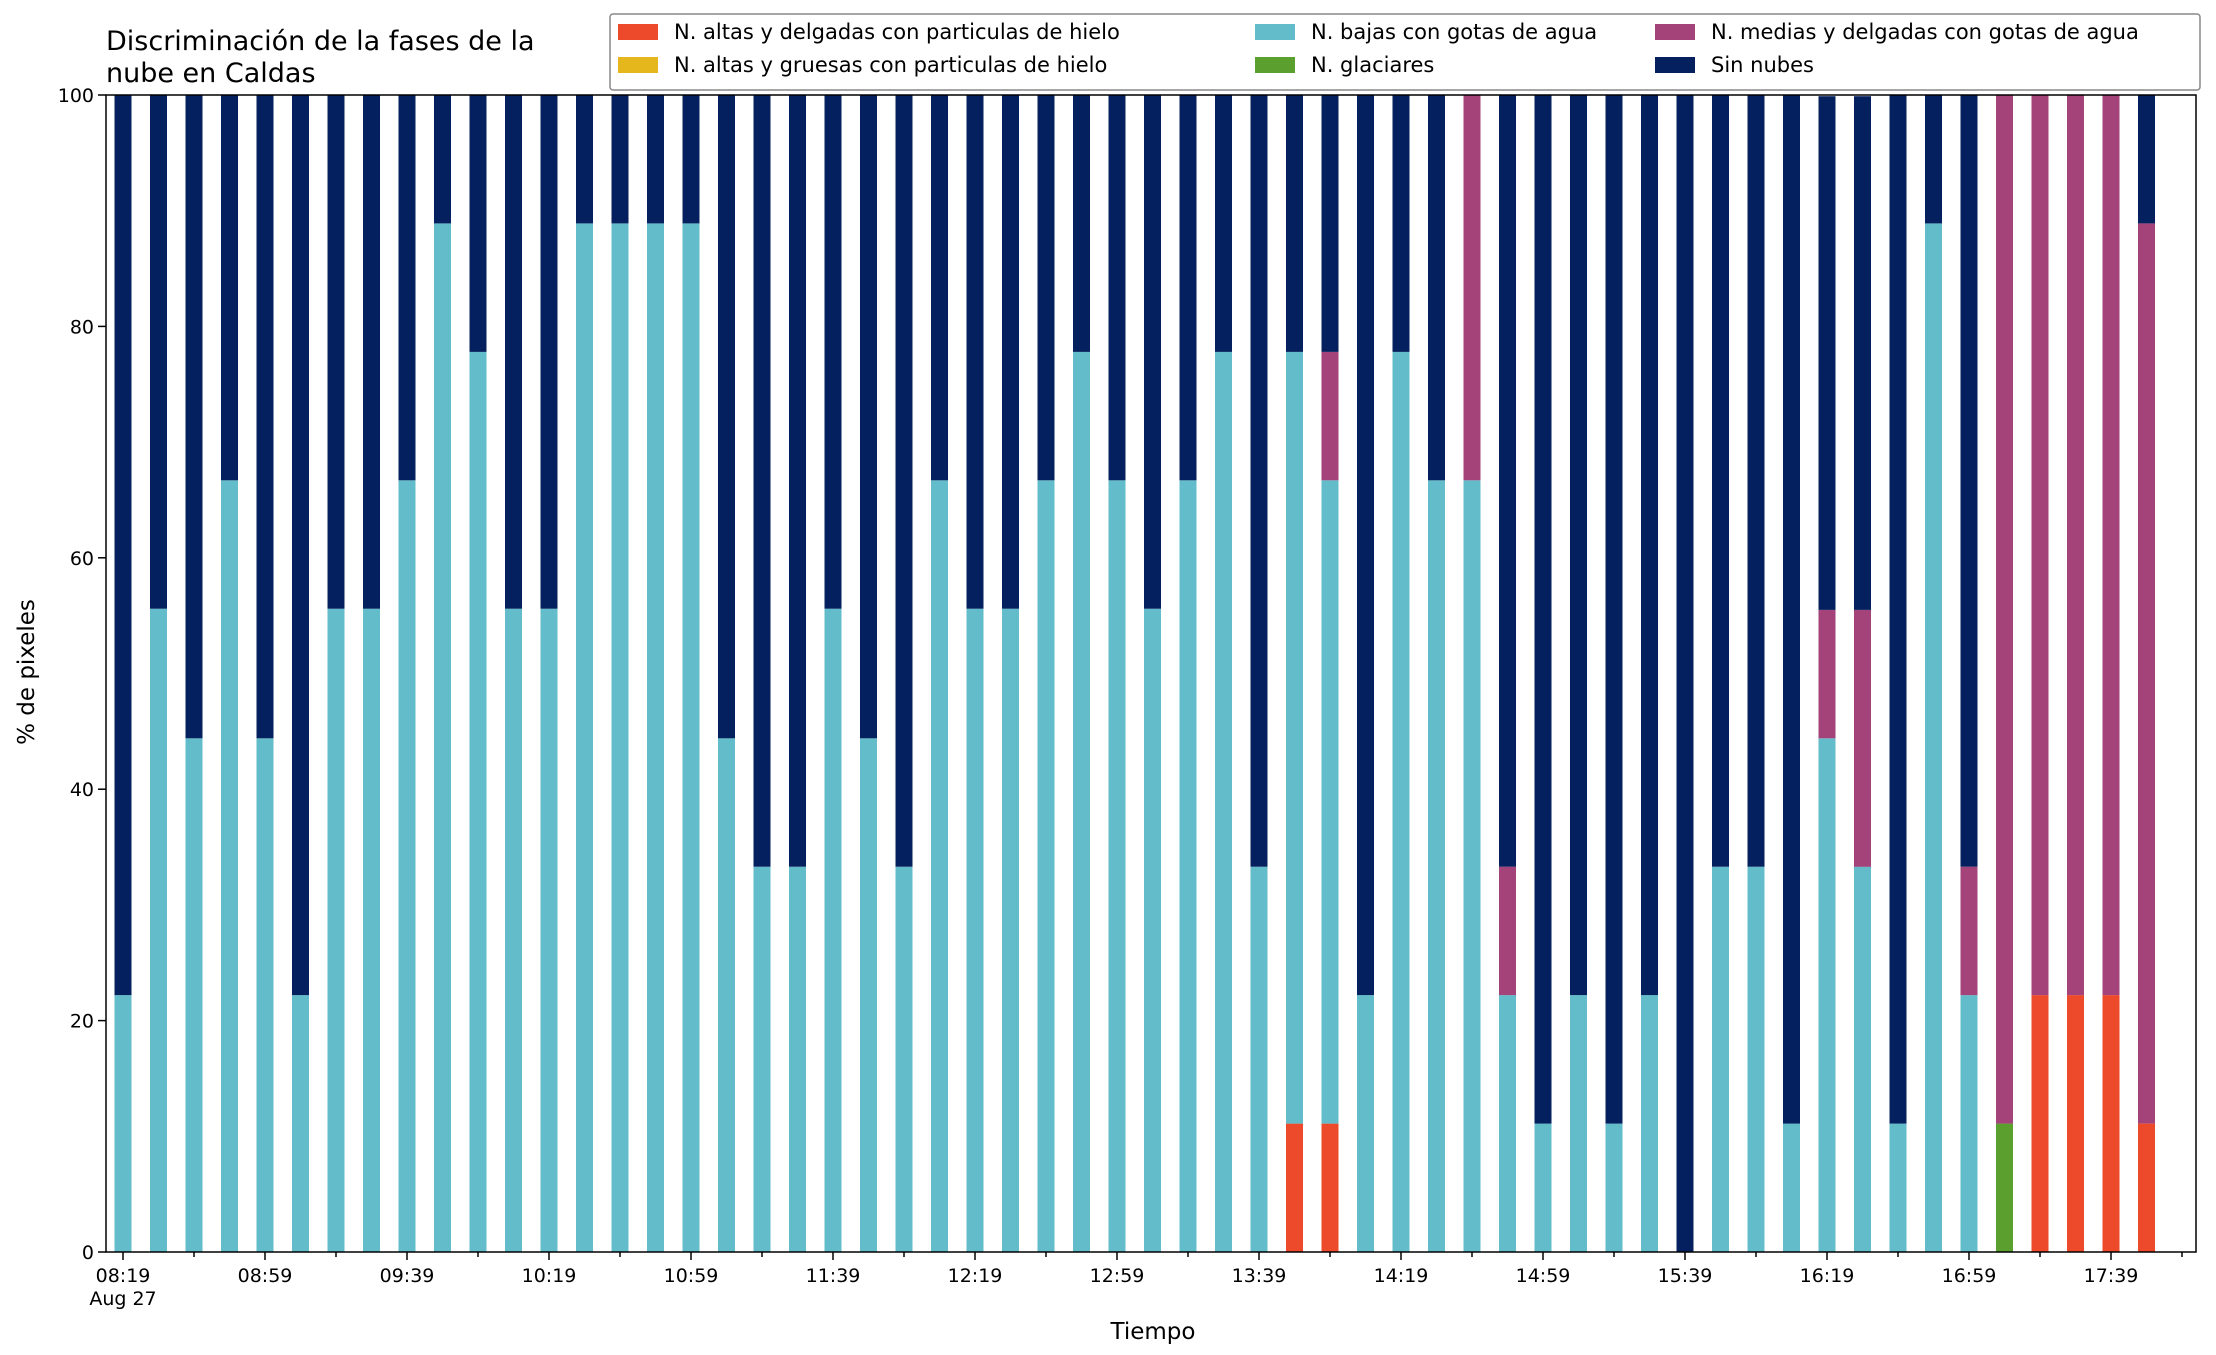 This screenshot has width=2216, height=1355. Describe the element at coordinates (76, 96) in the screenshot. I see `y-tick-label-5: 100` at that location.